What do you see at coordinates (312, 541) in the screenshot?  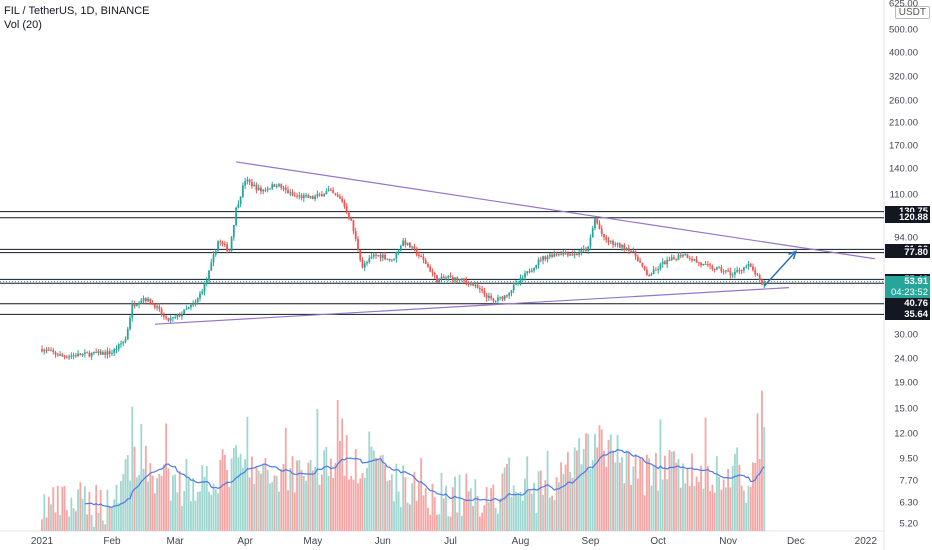 I see `time-tick-label: May` at bounding box center [312, 541].